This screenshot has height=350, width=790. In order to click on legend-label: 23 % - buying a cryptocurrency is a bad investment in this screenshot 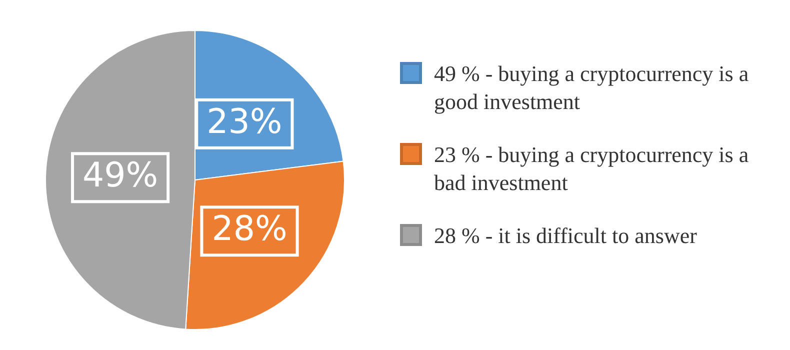, I will do `click(592, 168)`.